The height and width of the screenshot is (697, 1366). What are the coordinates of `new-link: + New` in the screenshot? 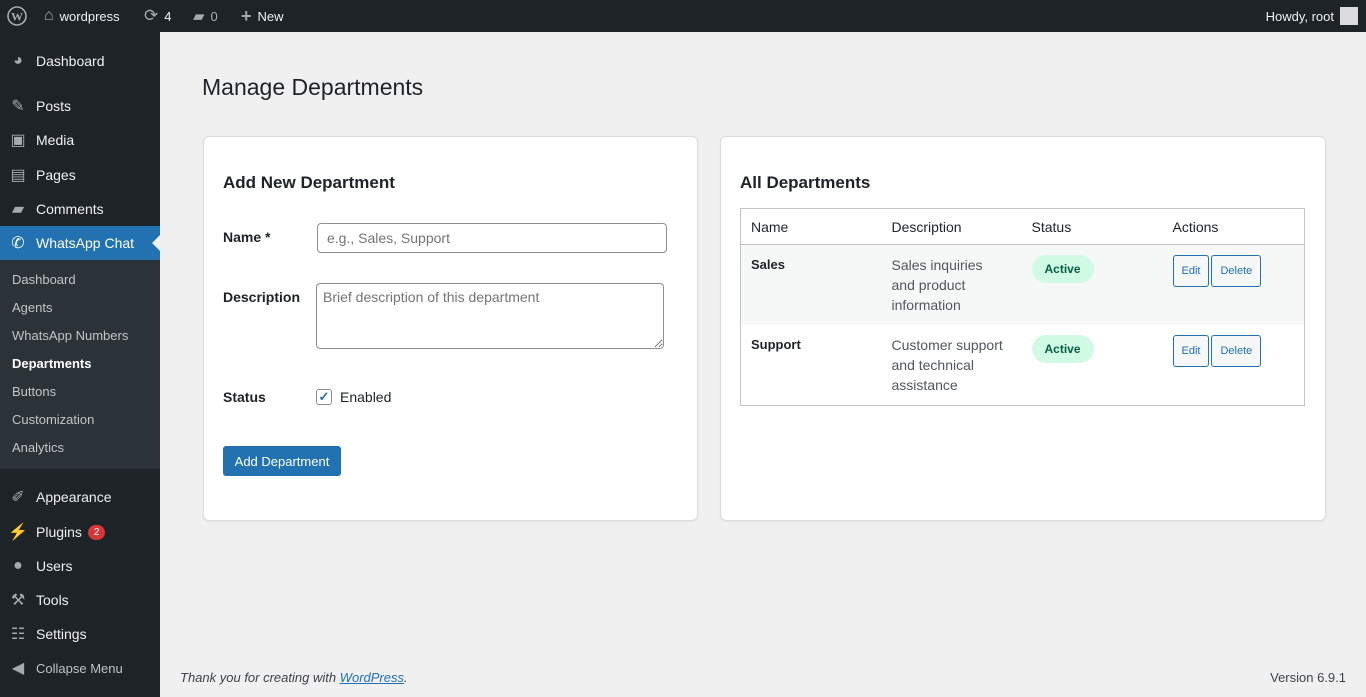 It's located at (262, 16).